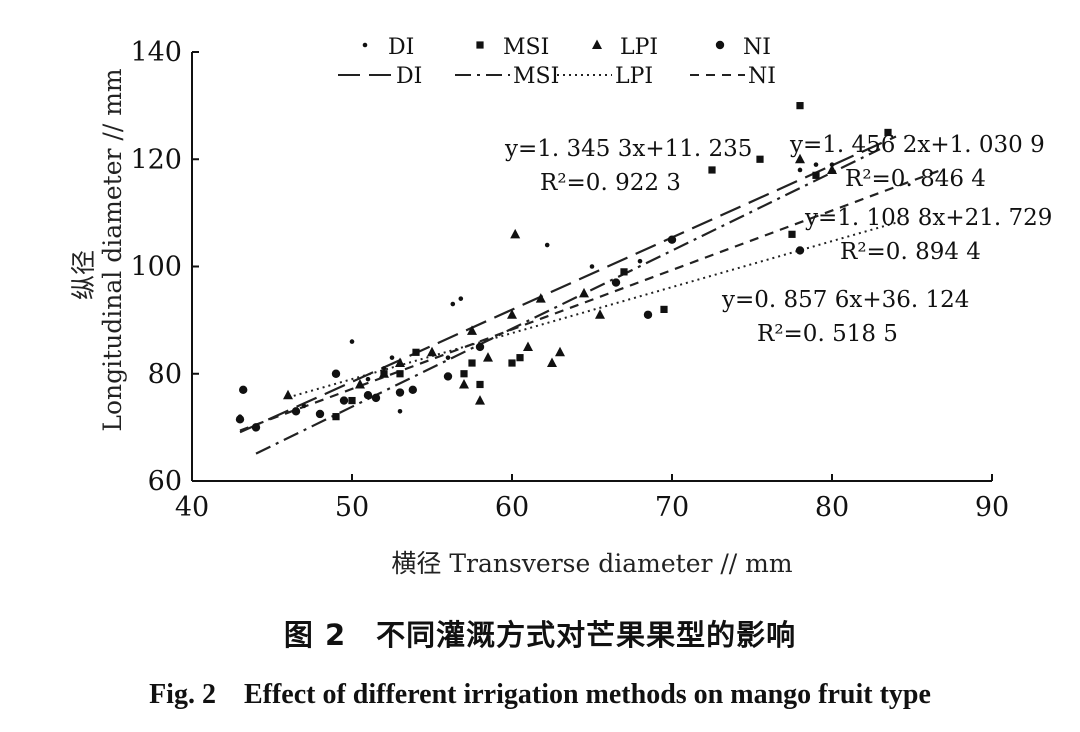 This screenshot has width=1080, height=732. I want to click on equation-msi-text: y=1. 456 2x+1. 030 9, so click(917, 145).